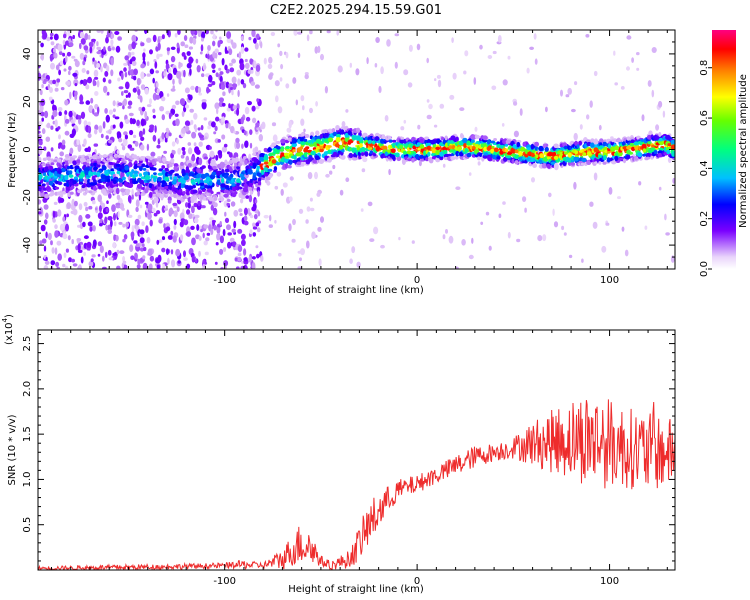 Image resolution: width=750 pixels, height=600 pixels. What do you see at coordinates (704, 118) in the screenshot?
I see `colorbar-tick-label: 0.6` at bounding box center [704, 118].